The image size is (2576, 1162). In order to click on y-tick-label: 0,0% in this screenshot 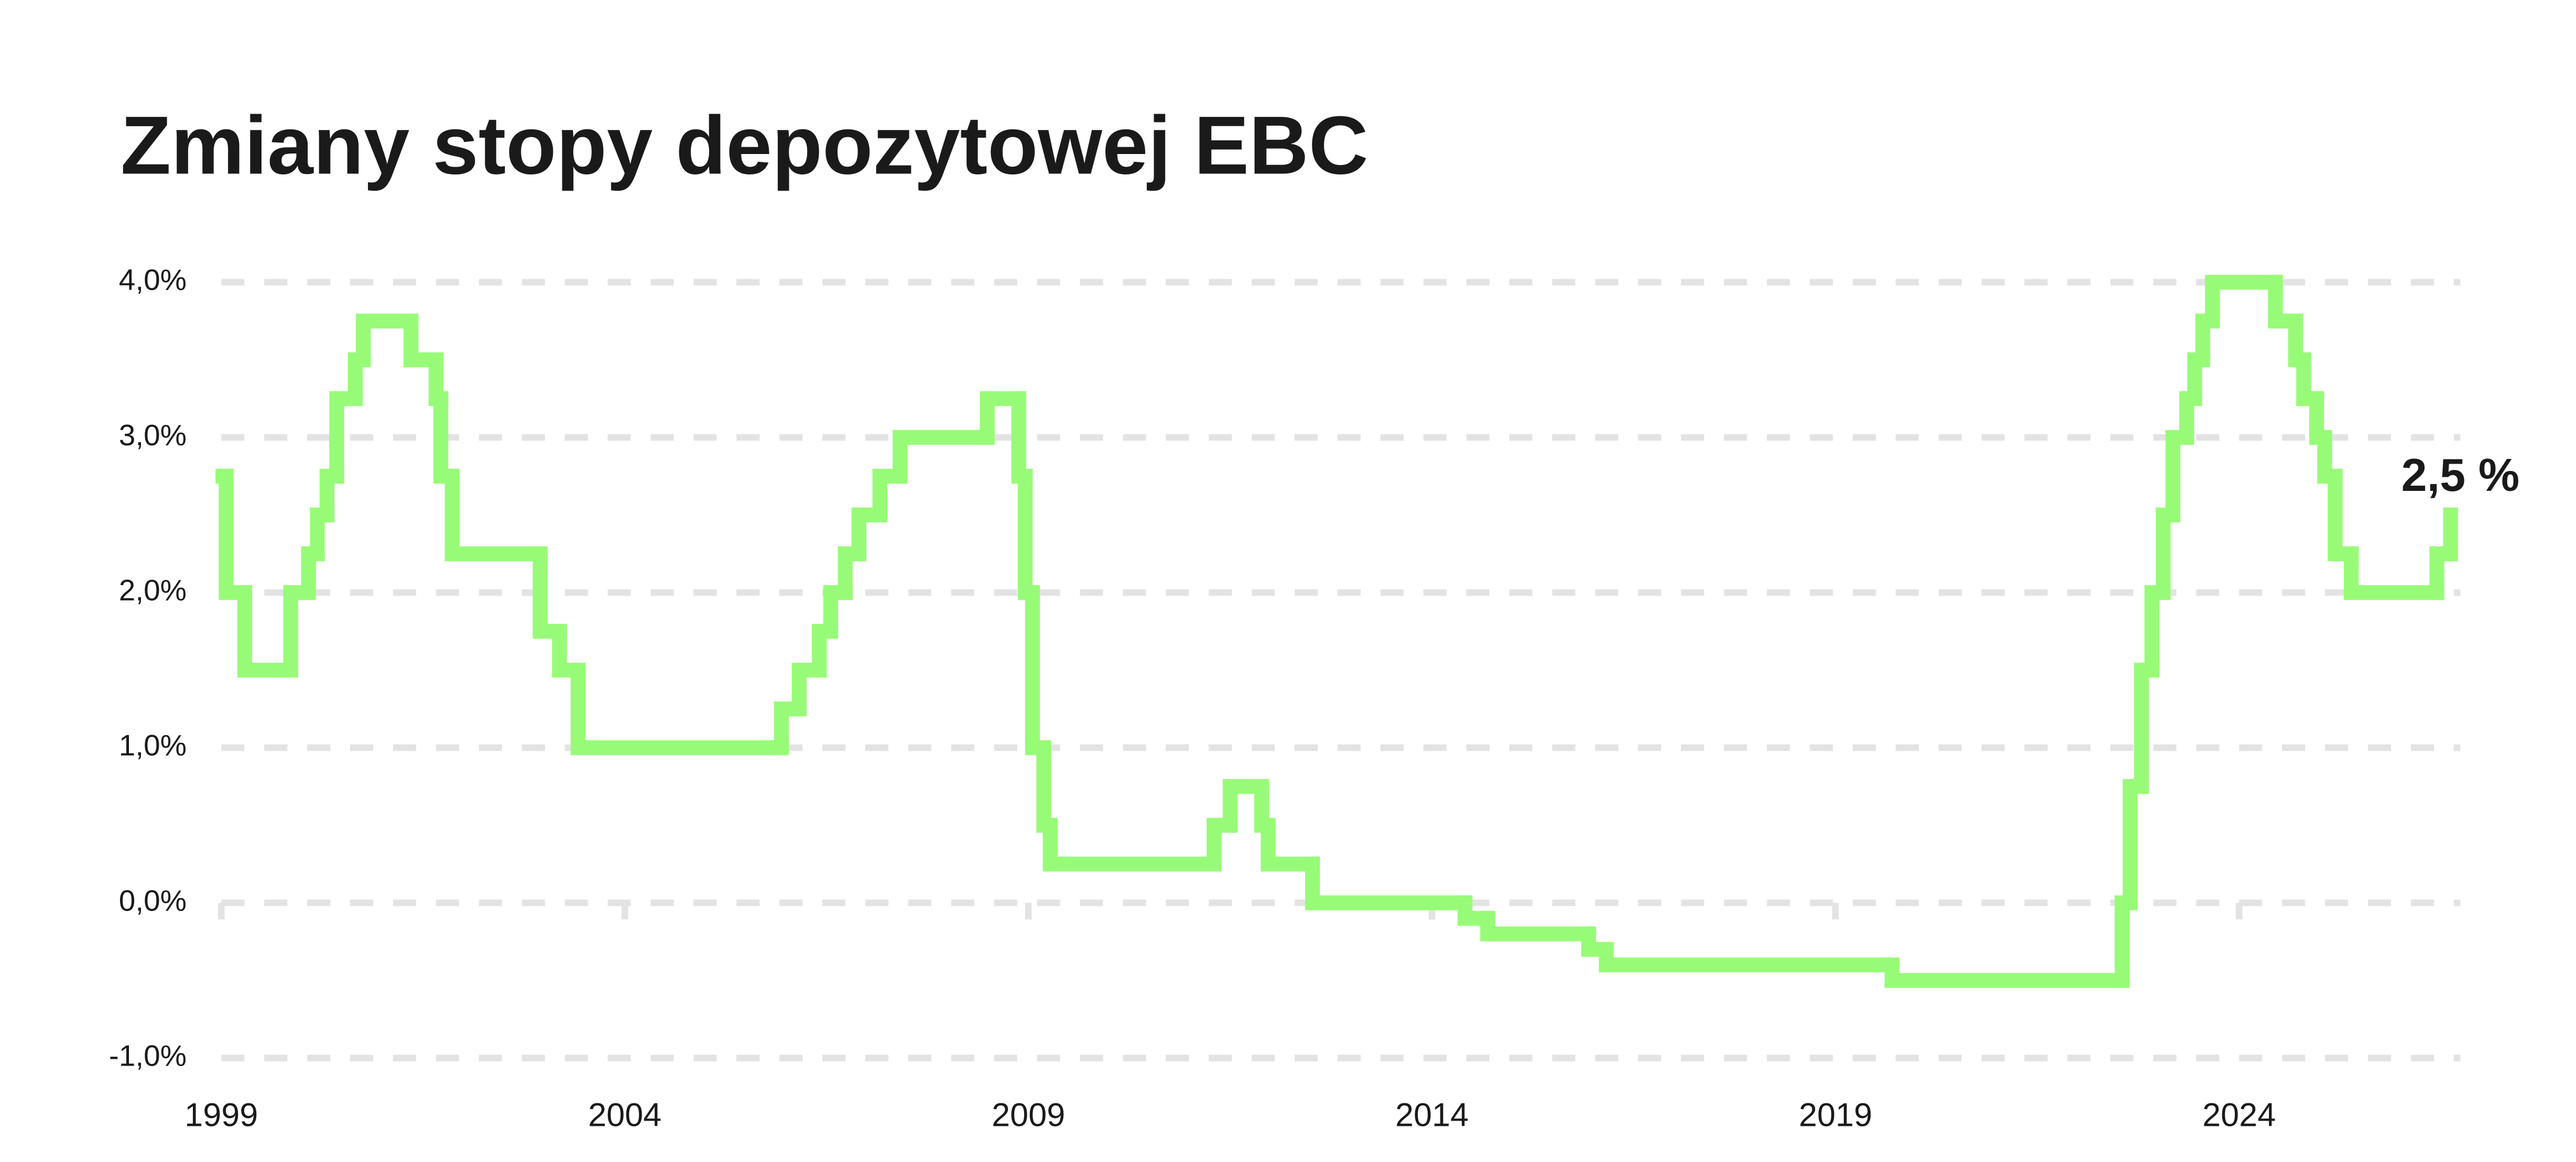, I will do `click(153, 900)`.